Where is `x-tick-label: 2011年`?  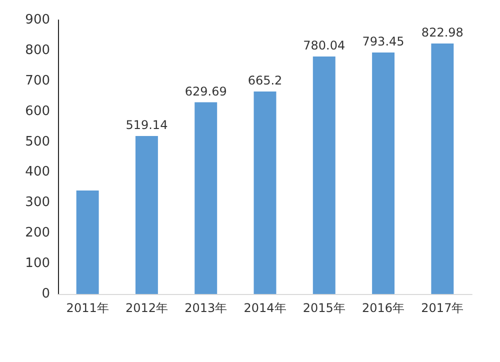 x-tick-label: 2011年 is located at coordinates (87, 308).